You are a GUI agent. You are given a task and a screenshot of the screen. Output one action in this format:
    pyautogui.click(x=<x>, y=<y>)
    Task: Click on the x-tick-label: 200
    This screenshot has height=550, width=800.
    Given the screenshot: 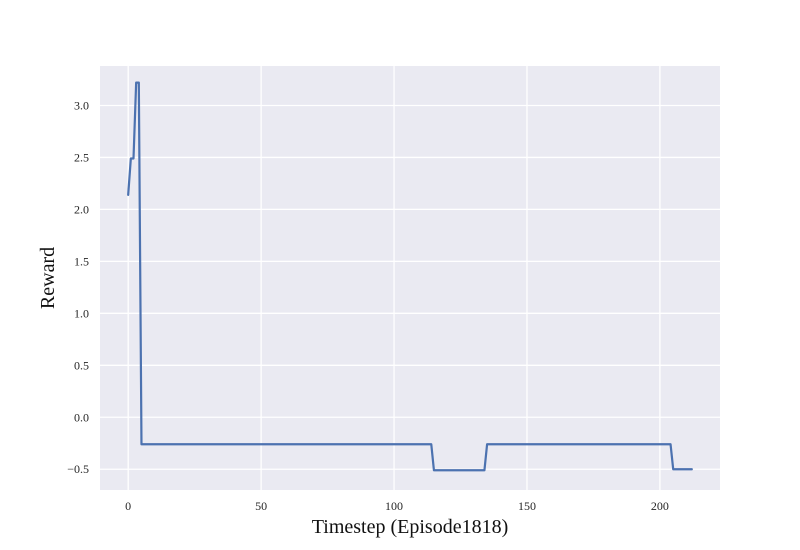 What is the action you would take?
    pyautogui.click(x=660, y=506)
    